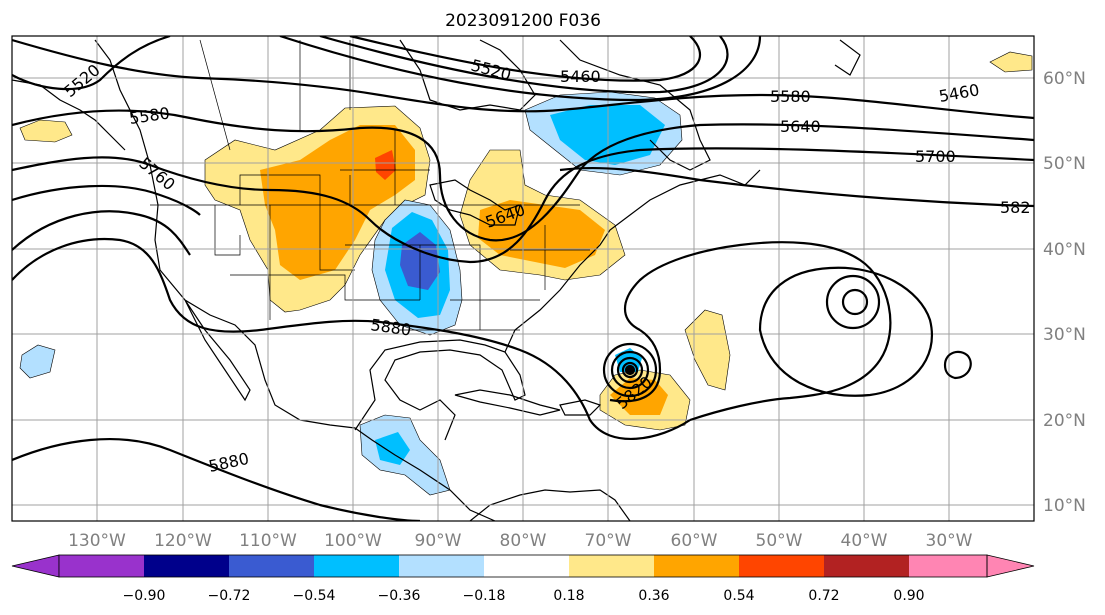  I want to click on colorbar-tick: 0.18, so click(568, 596).